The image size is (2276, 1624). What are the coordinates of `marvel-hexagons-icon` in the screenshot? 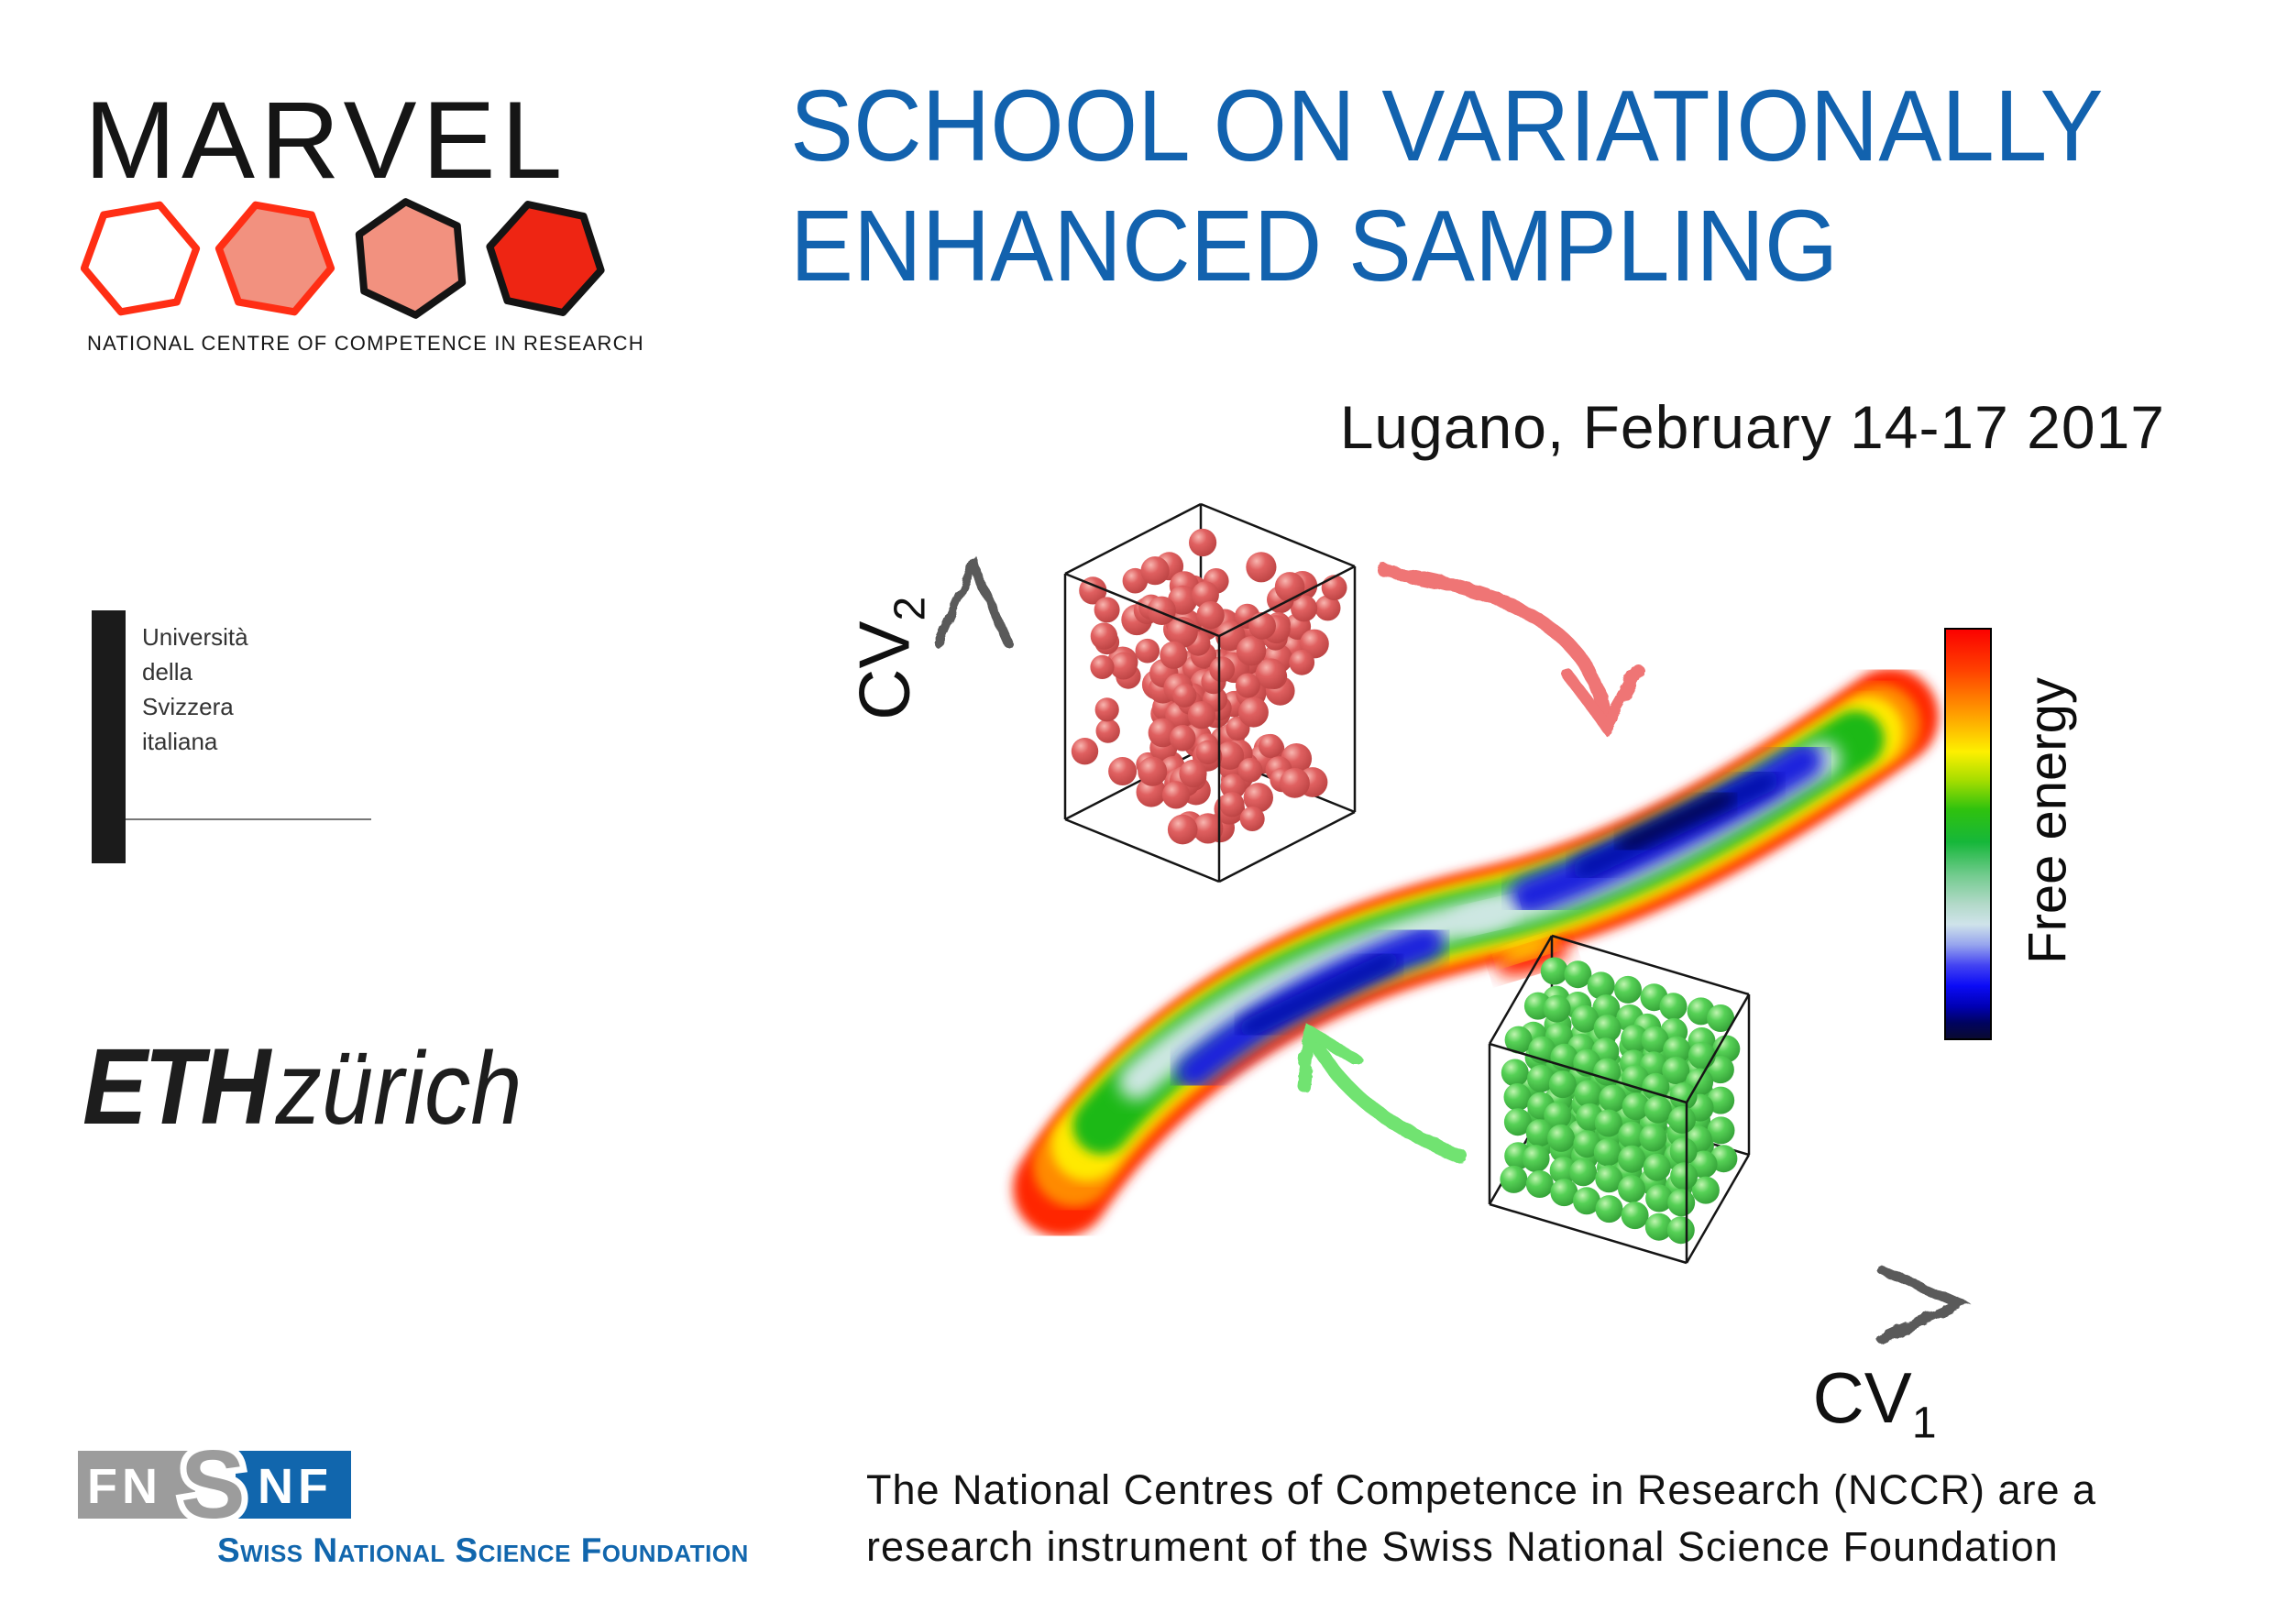 It's located at (343, 258).